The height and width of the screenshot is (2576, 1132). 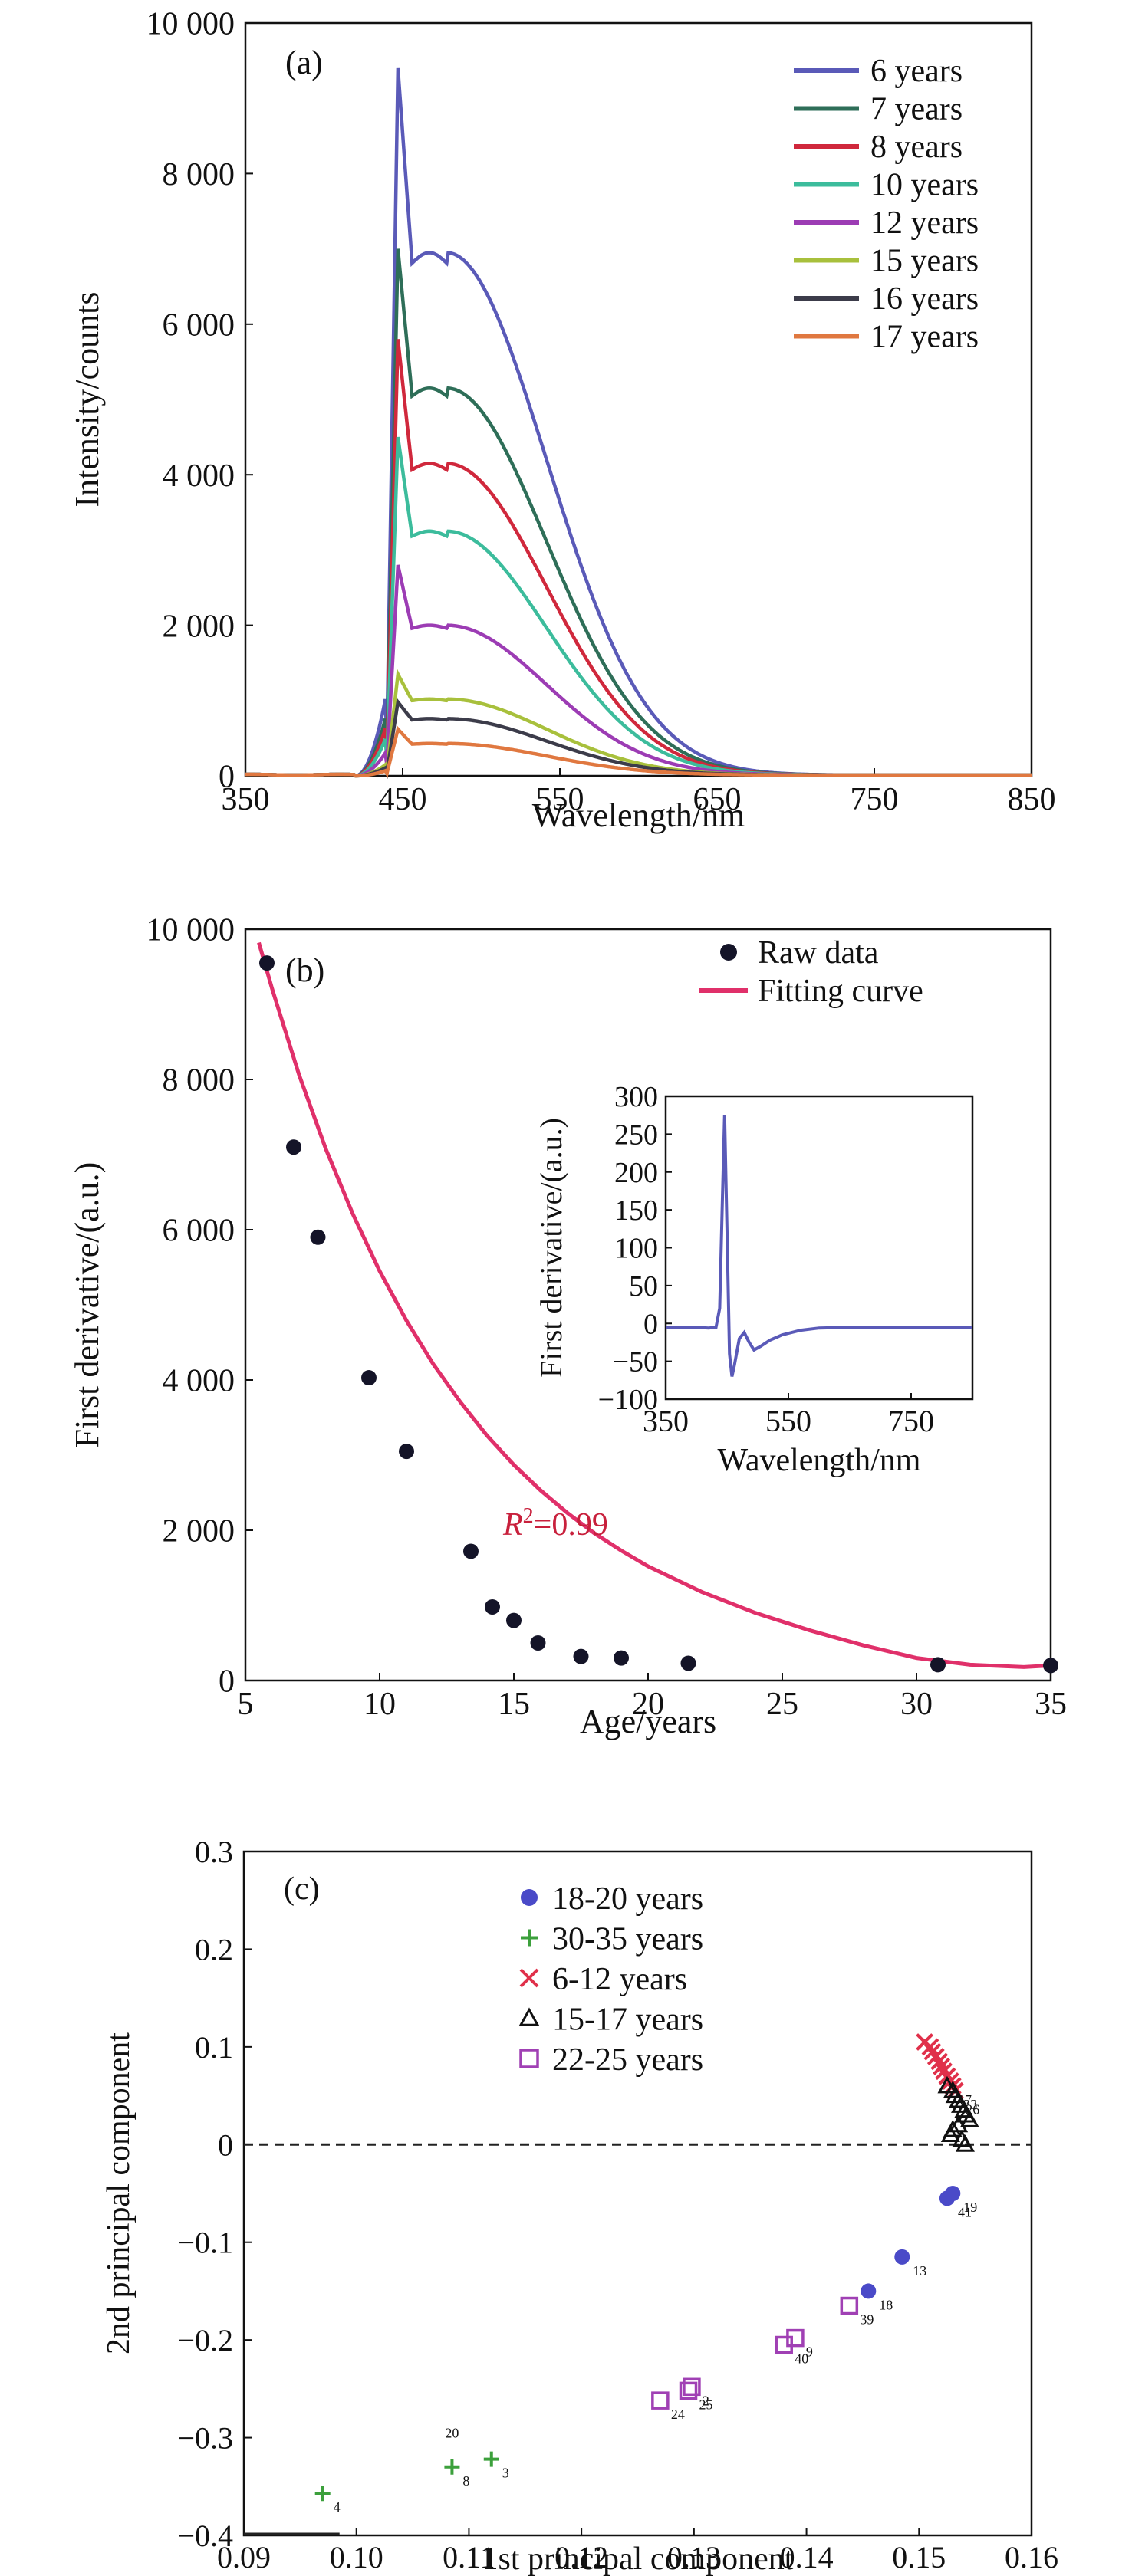 I want to click on y-axis-label: 2nd principal component, so click(x=119, y=2193).